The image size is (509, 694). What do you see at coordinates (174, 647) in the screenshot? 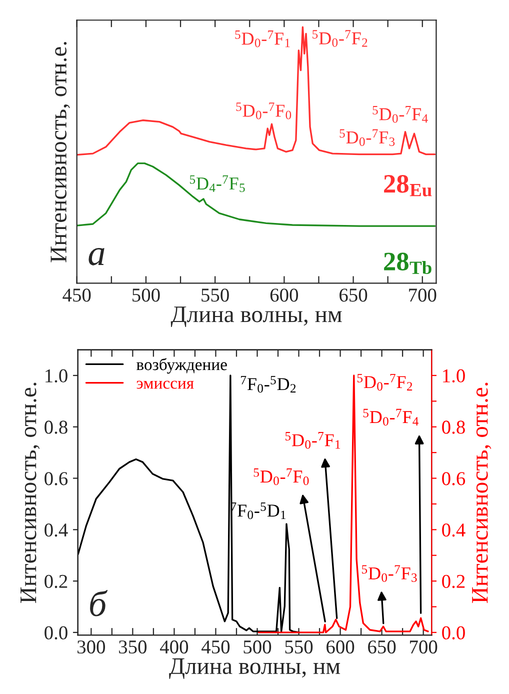
I see `x-tick-label: 400` at bounding box center [174, 647].